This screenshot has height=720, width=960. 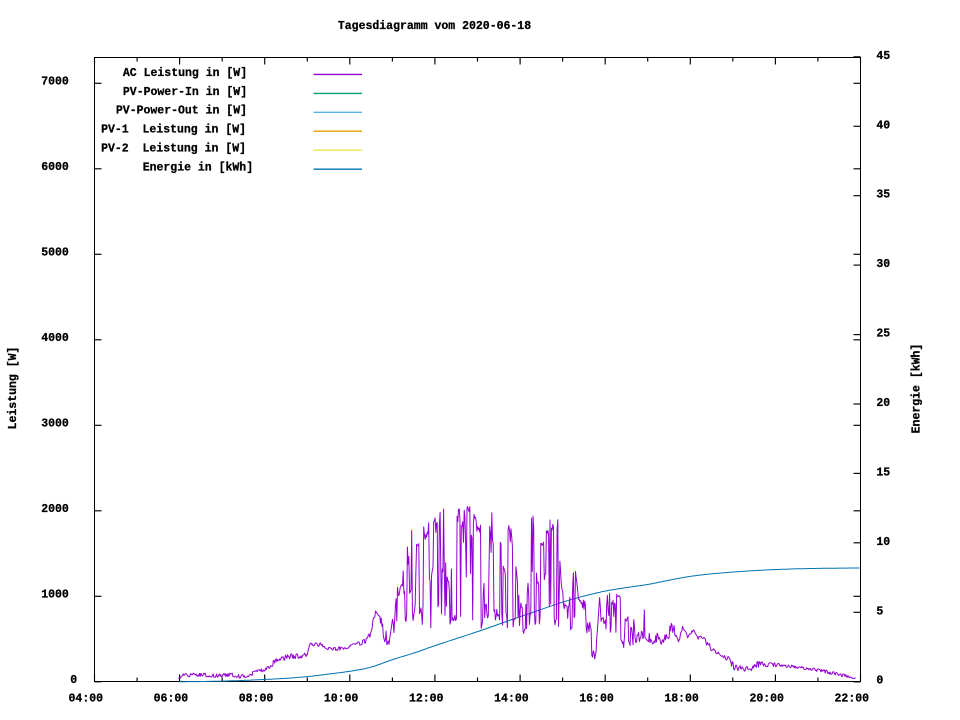 I want to click on svg-text: PV-1 Leistung in [W], so click(x=173, y=130).